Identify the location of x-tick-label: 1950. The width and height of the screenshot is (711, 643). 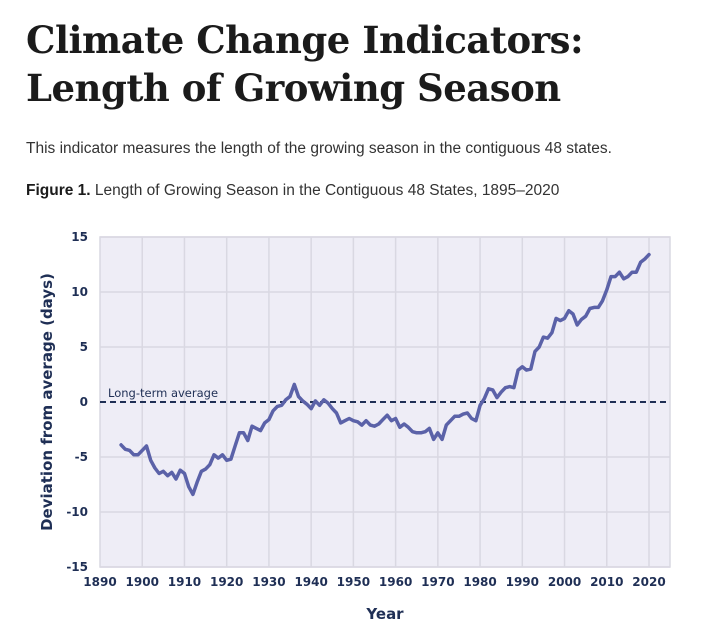
(353, 582).